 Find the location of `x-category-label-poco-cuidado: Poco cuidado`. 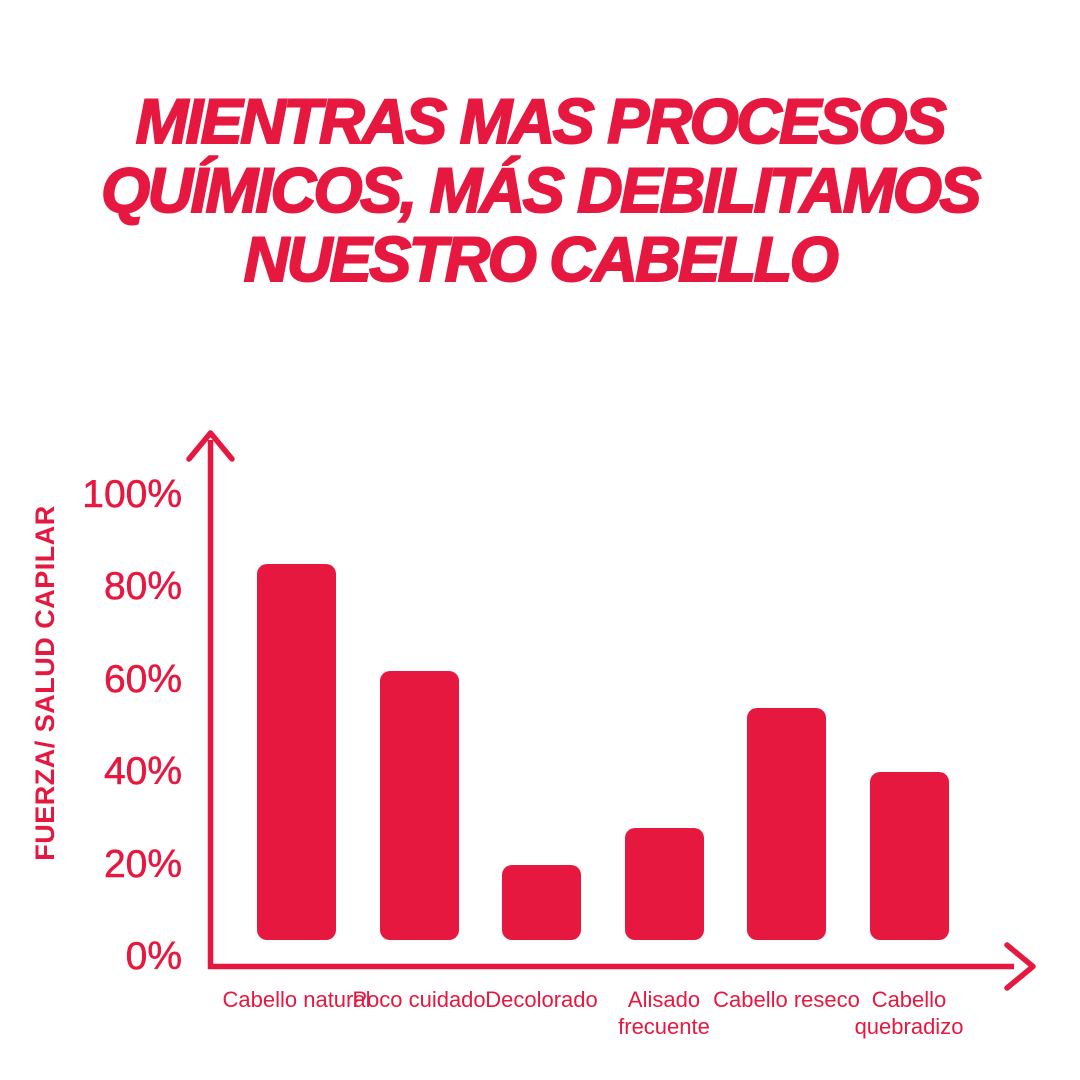

x-category-label-poco-cuidado: Poco cuidado is located at coordinates (419, 999).